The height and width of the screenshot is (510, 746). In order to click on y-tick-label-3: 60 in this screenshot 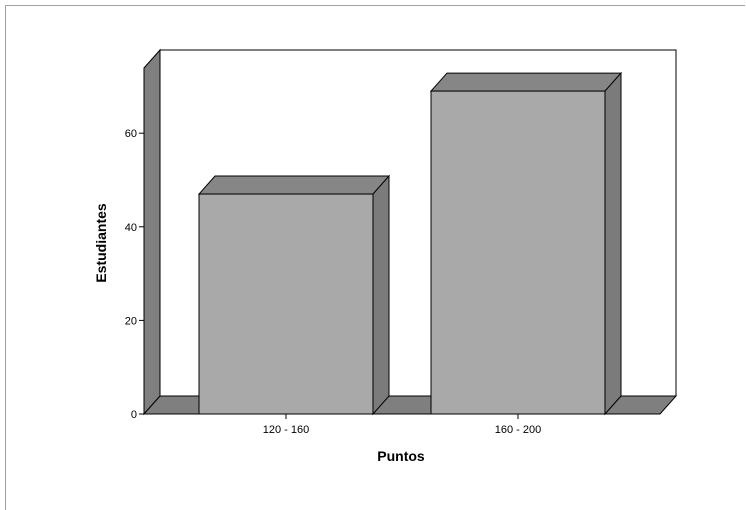, I will do `click(131, 134)`.